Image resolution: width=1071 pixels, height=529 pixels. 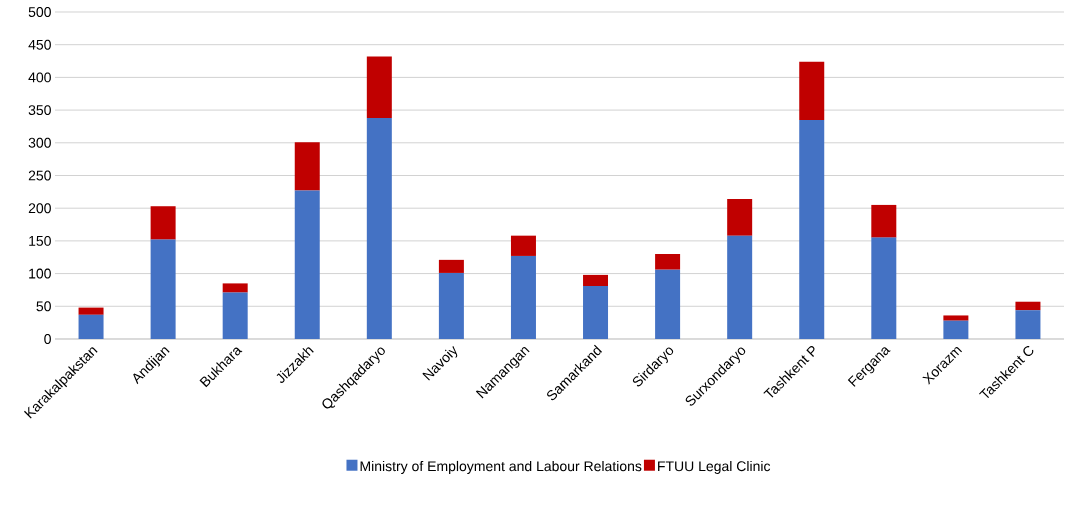 I want to click on y-tick-label: 350, so click(x=39, y=110).